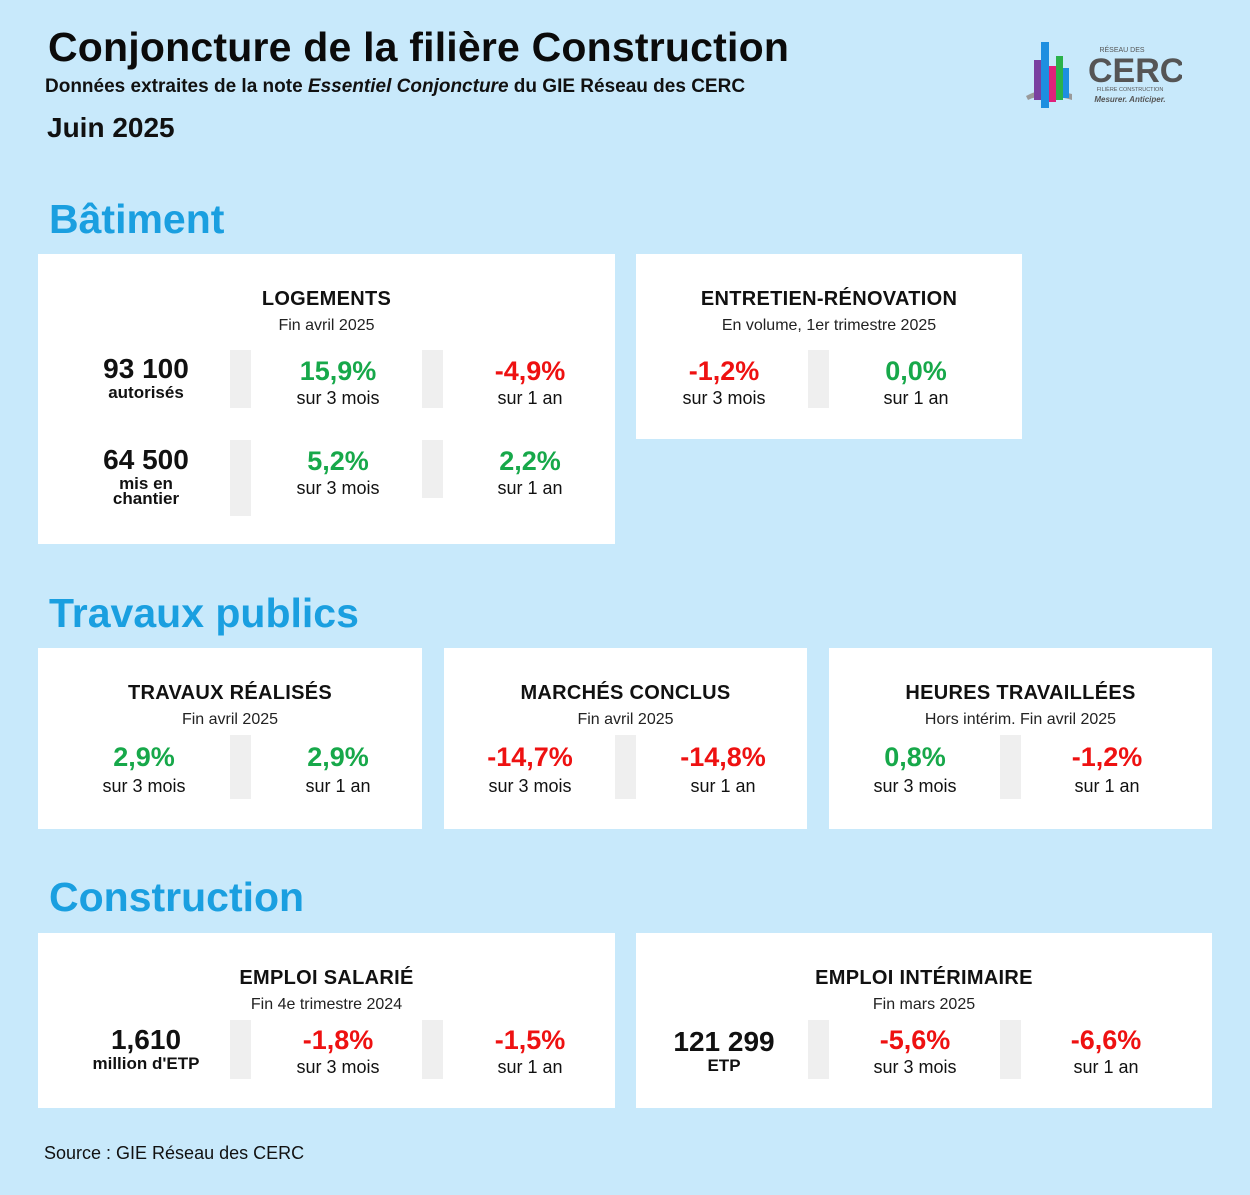  I want to click on logo-top-text: RÉSEAU DES, so click(1121, 49).